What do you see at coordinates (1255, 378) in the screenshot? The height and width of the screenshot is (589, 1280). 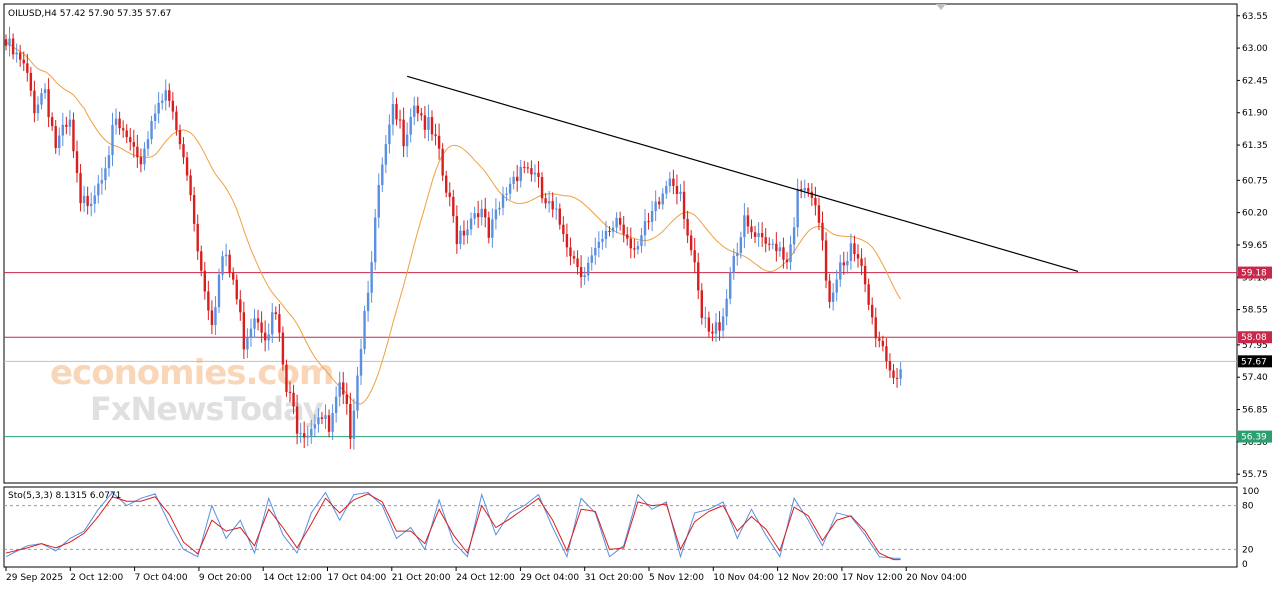 I see `price-tick-label: 57.40` at bounding box center [1255, 378].